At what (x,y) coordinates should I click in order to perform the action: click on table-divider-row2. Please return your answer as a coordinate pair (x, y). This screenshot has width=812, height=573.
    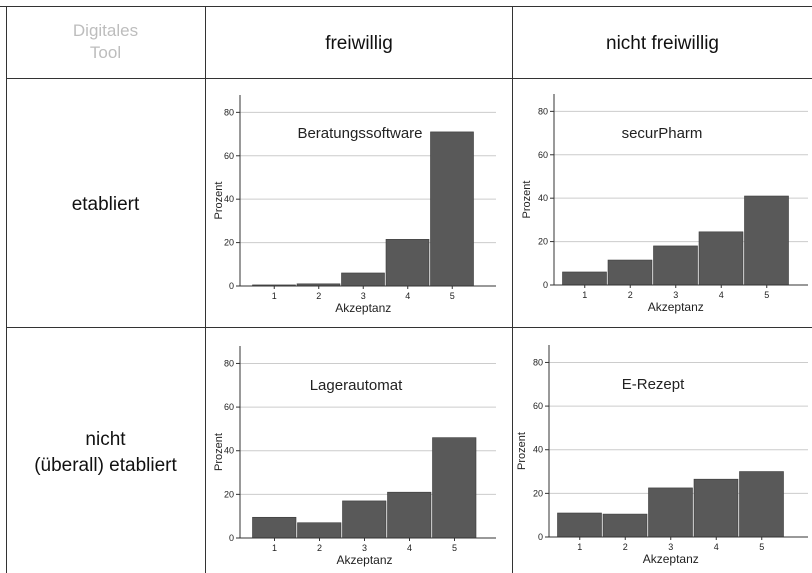
    Looking at the image, I should click on (409, 327).